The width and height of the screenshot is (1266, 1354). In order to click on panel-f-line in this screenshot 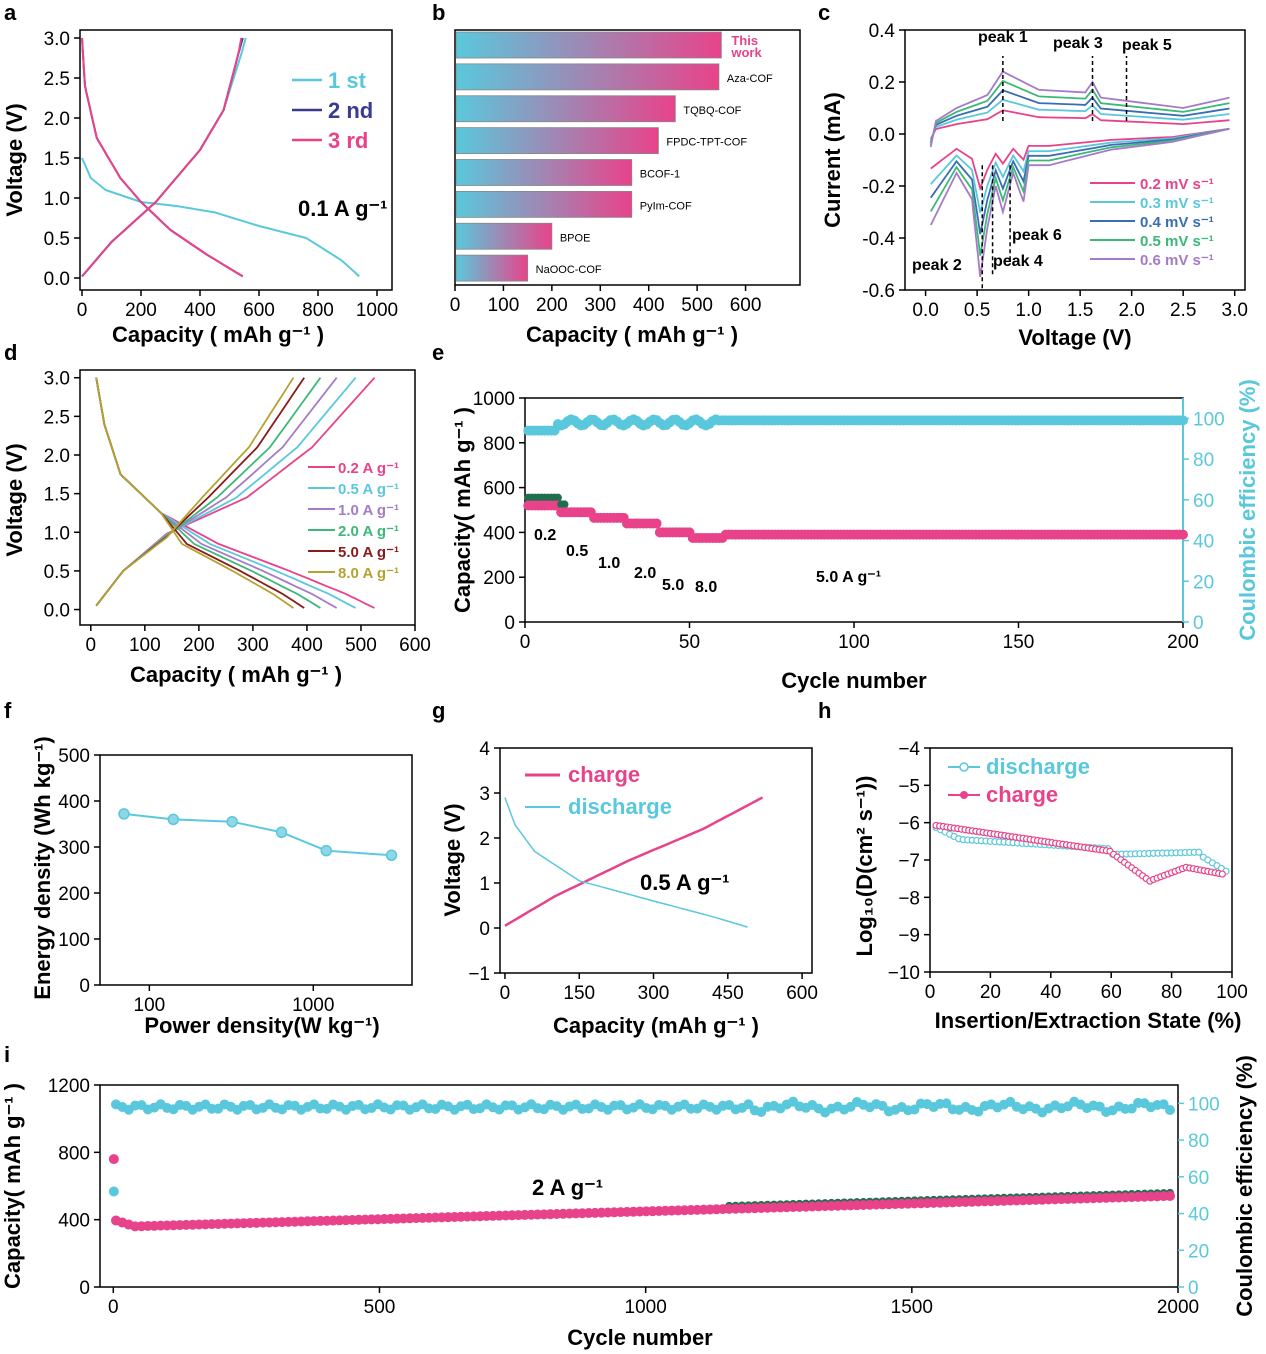, I will do `click(257, 834)`.